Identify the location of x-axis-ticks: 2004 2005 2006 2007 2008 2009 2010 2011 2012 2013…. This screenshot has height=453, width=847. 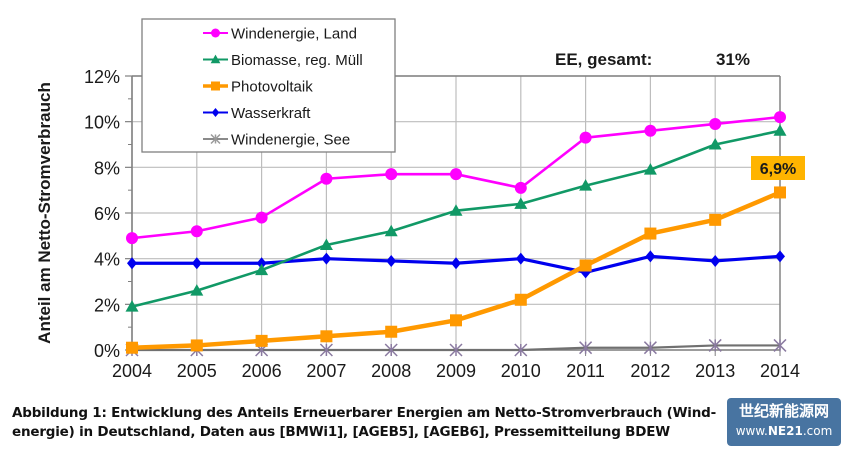
(456, 365).